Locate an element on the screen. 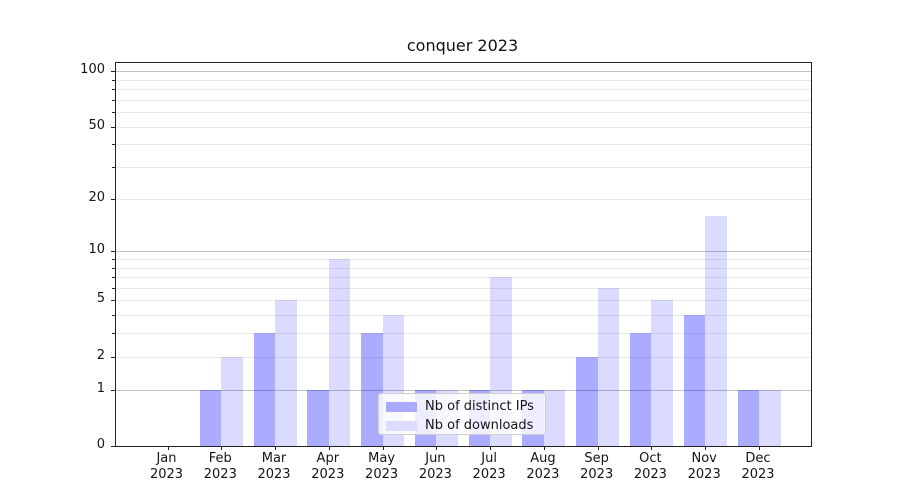  x-tick-label-nov: Nov 2023 is located at coordinates (704, 466).